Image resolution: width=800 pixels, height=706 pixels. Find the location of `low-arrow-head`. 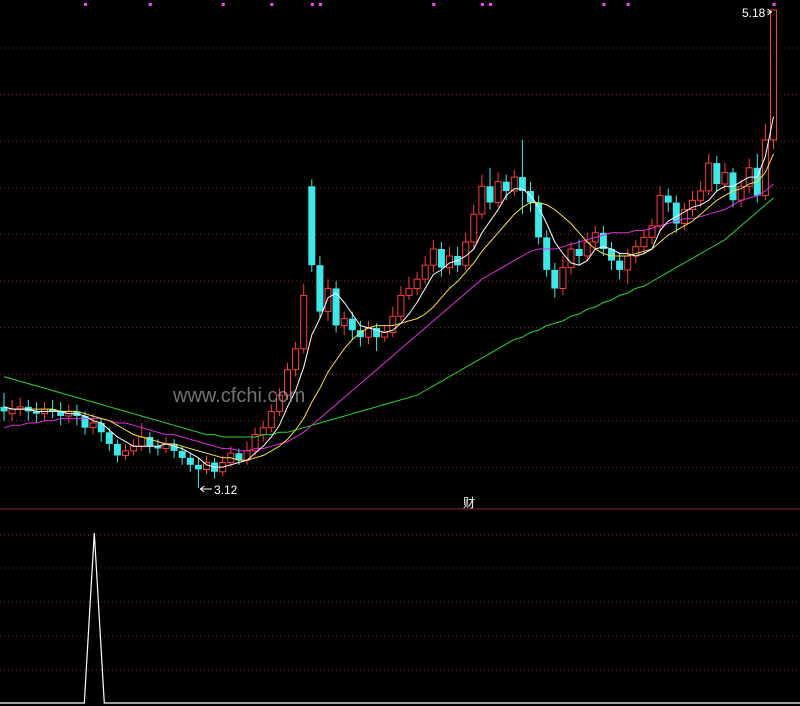

low-arrow-head is located at coordinates (202, 489).